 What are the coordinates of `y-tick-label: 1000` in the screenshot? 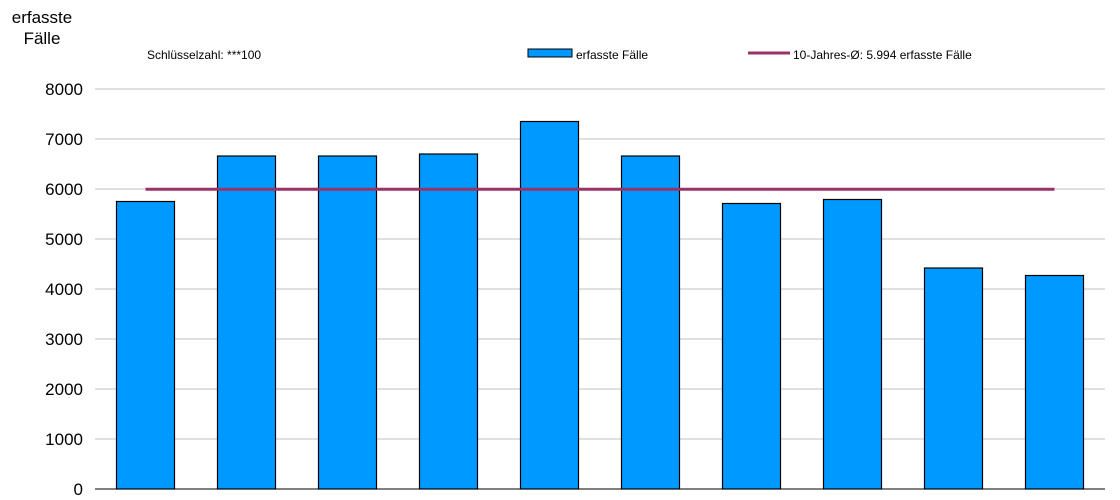 It's located at (64, 439).